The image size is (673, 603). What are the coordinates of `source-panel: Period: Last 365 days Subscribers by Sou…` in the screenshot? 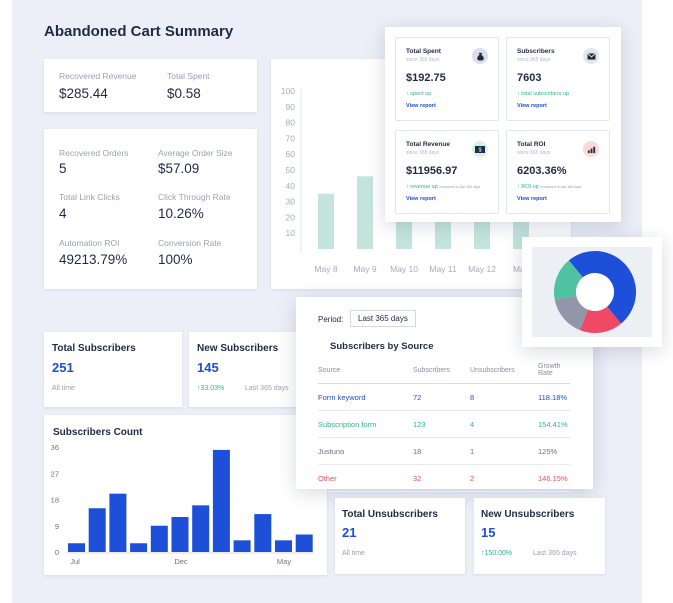 It's located at (444, 394).